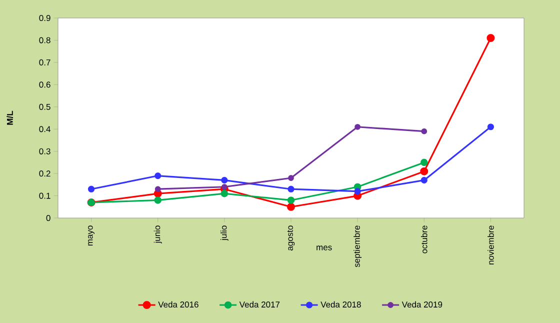 The width and height of the screenshot is (560, 323). I want to click on x-tick-label: agosto, so click(291, 238).